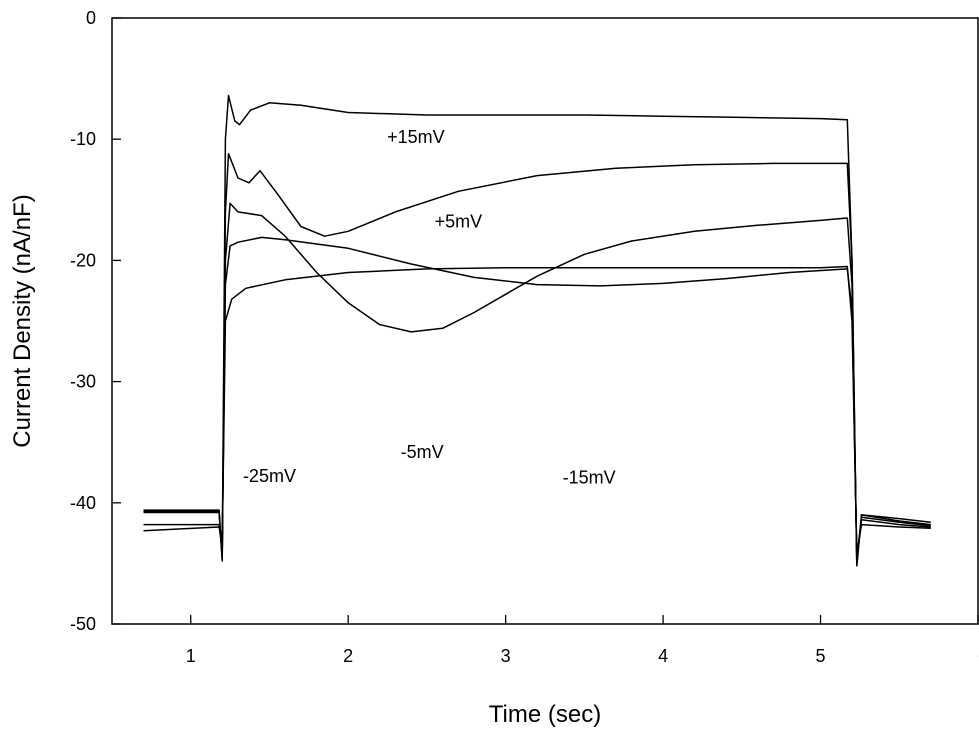  I want to click on trace-label: +15mV, so click(416, 137).